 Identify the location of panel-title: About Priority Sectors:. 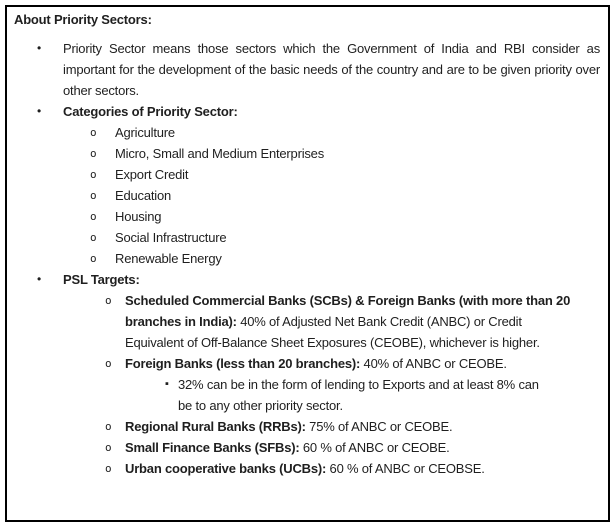
(83, 19).